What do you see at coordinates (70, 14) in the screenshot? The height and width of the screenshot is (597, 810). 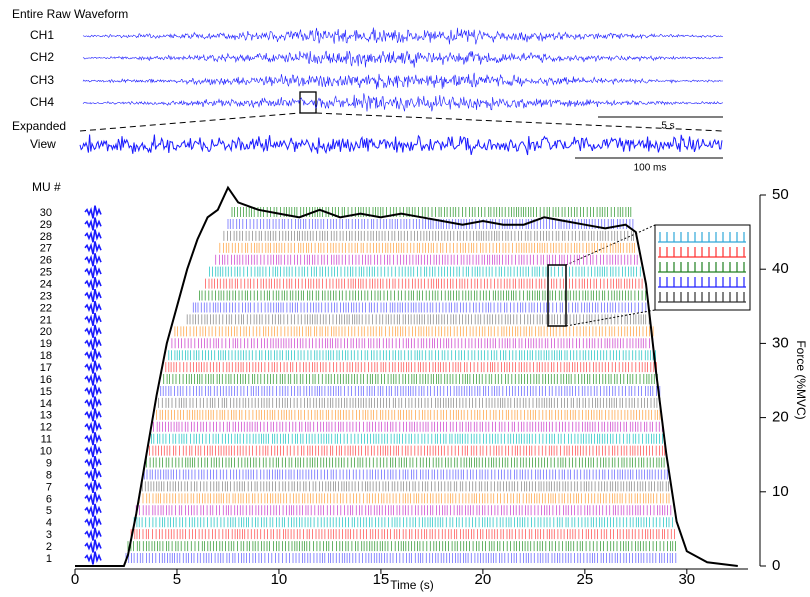 I see `raw-title: Entire Raw Waveform` at bounding box center [70, 14].